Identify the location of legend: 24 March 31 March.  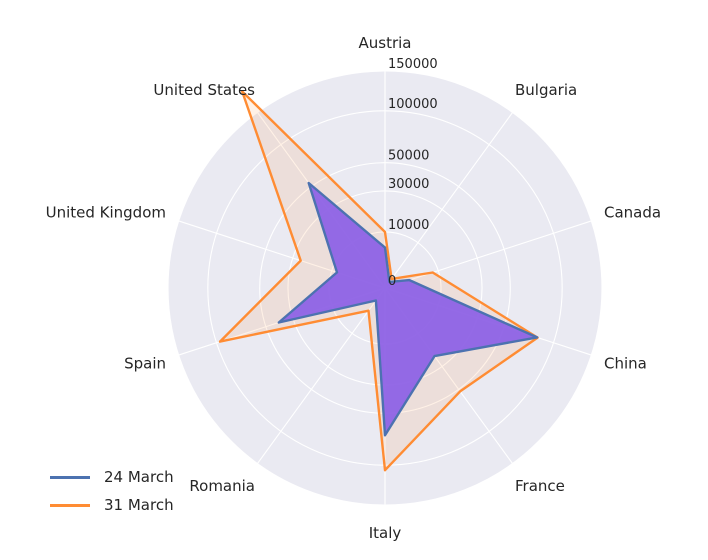
(130, 491).